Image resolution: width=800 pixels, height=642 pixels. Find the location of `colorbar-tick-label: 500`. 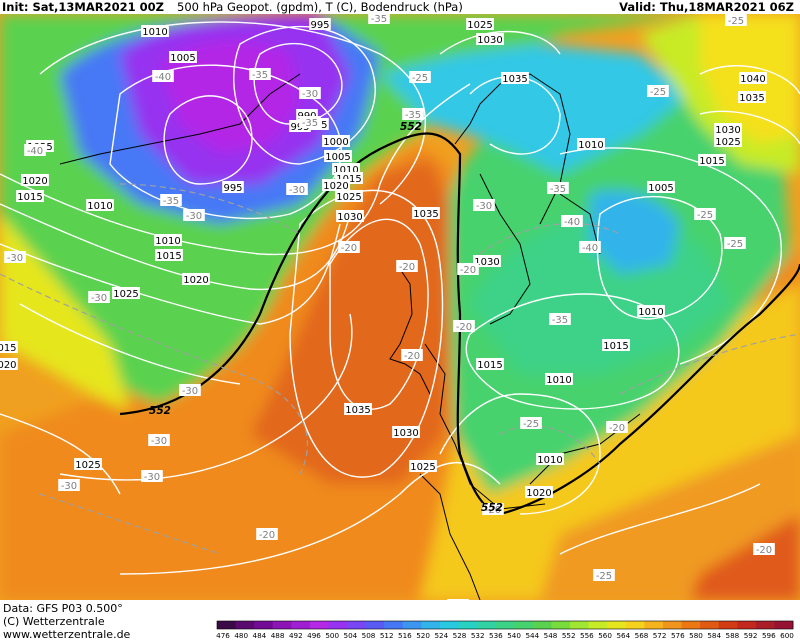

colorbar-tick-label: 500 is located at coordinates (332, 635).